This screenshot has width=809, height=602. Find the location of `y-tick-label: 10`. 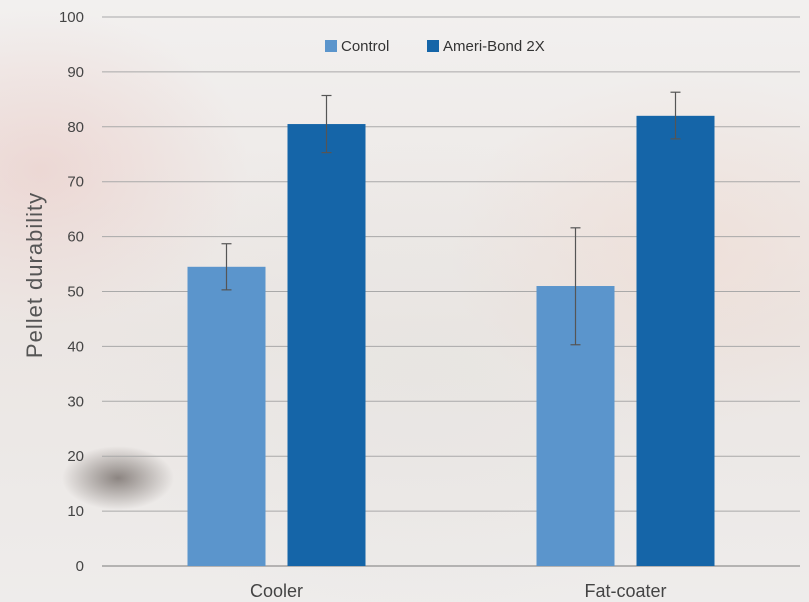

y-tick-label: 10 is located at coordinates (75, 511).